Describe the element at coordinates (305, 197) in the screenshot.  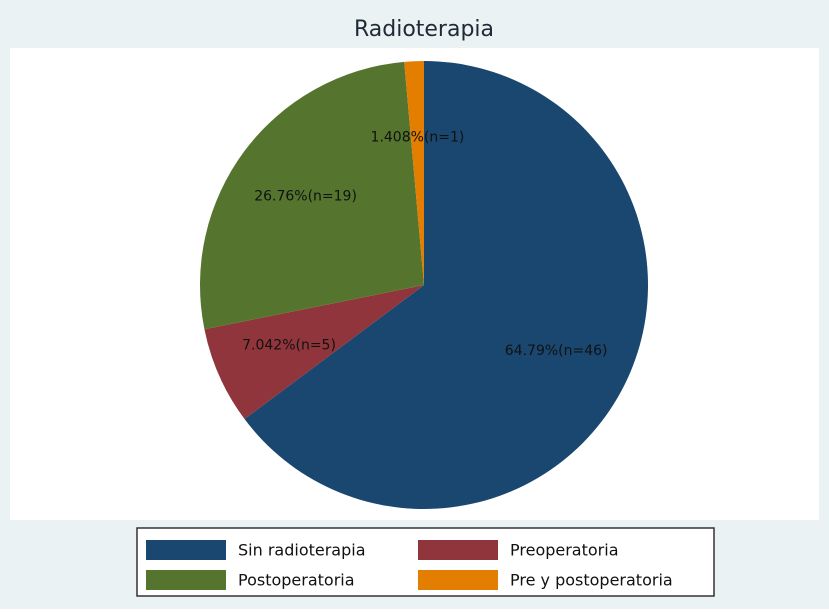
I see `data-label: 26.76%(n=19)` at that location.